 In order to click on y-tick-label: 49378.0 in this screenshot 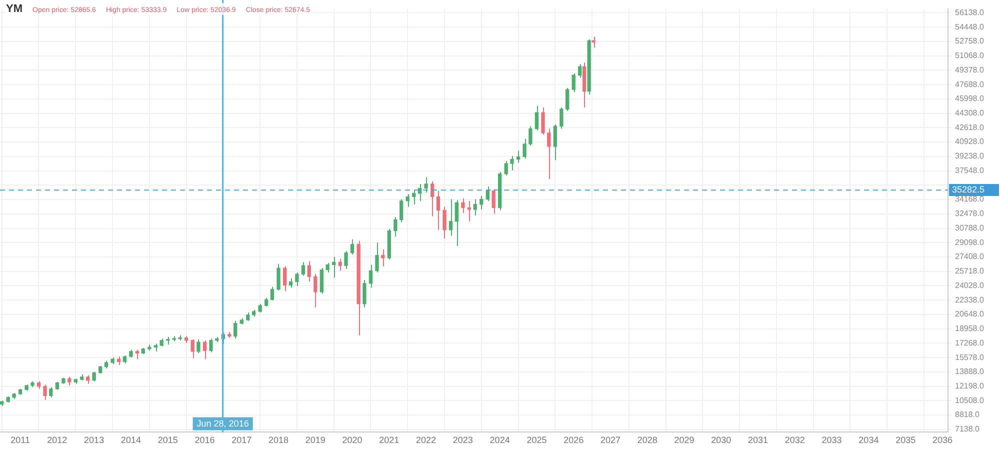, I will do `click(969, 69)`.